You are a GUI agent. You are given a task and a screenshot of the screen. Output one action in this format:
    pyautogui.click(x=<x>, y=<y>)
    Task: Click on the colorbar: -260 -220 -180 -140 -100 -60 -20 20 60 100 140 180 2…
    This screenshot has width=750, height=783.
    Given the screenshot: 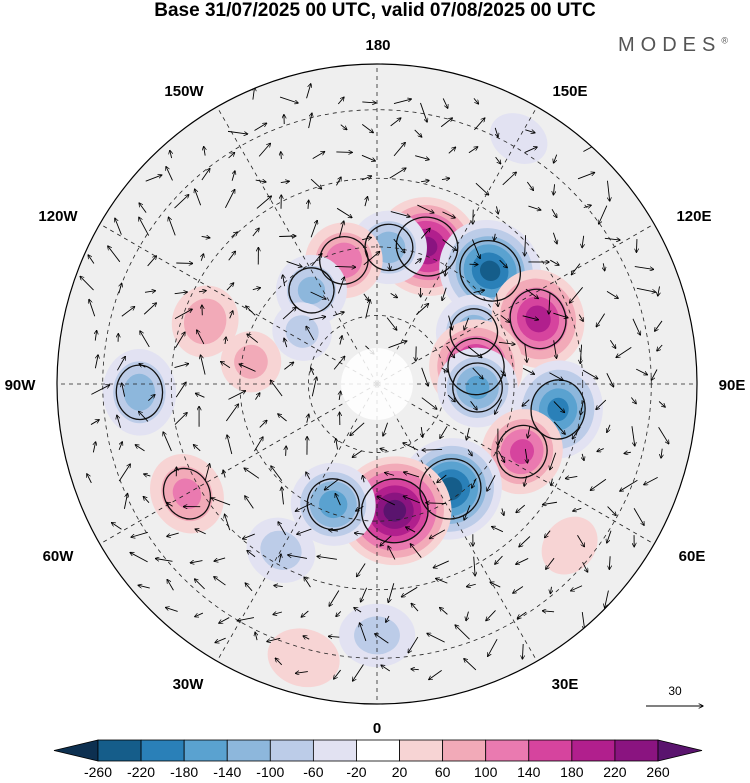 What is the action you would take?
    pyautogui.click(x=378, y=759)
    